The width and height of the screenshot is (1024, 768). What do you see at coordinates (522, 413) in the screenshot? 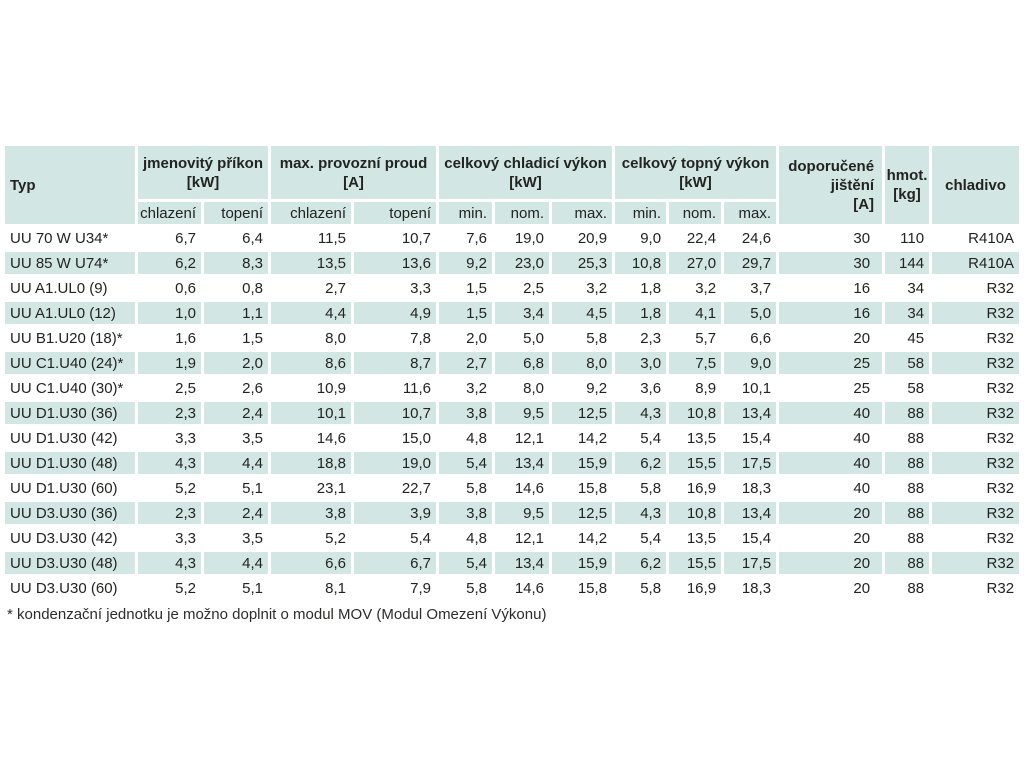
I see `value-cell: 9,5` at bounding box center [522, 413].